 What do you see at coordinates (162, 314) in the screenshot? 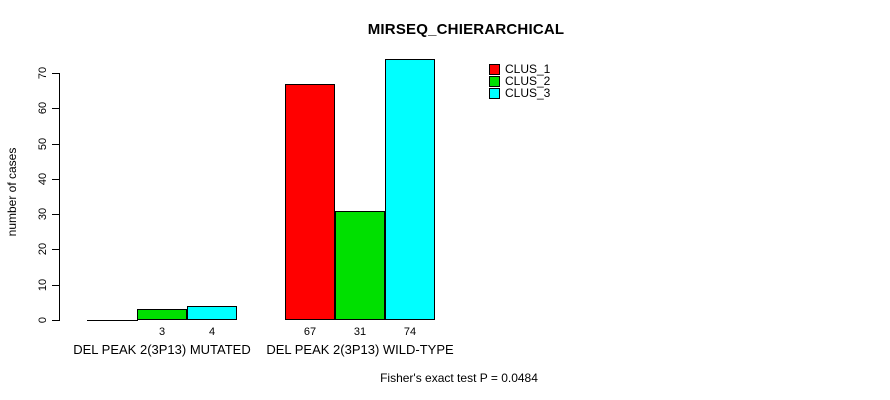
I see `bar-clus_2-mutated` at bounding box center [162, 314].